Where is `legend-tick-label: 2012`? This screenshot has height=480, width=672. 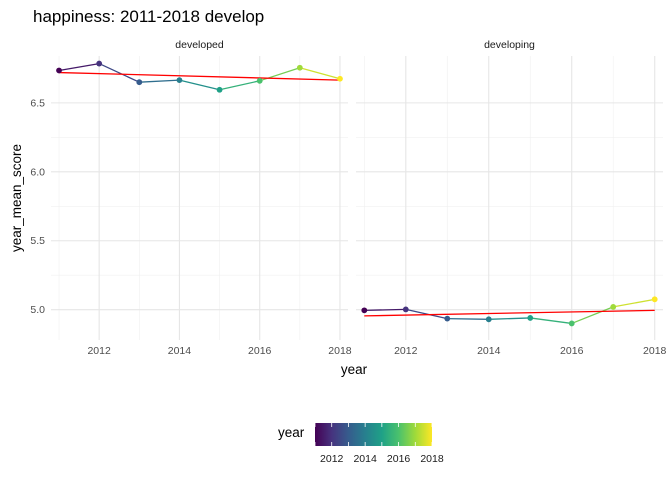 legend-tick-label: 2012 is located at coordinates (332, 459).